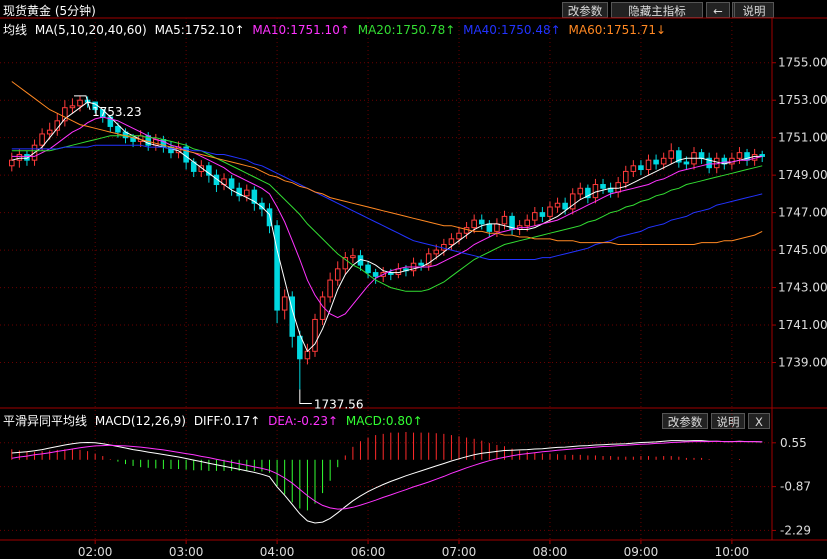 The height and width of the screenshot is (559, 827). Describe the element at coordinates (384, 421) in the screenshot. I see `macd-legend-macd: MACD:0.80↑` at that location.